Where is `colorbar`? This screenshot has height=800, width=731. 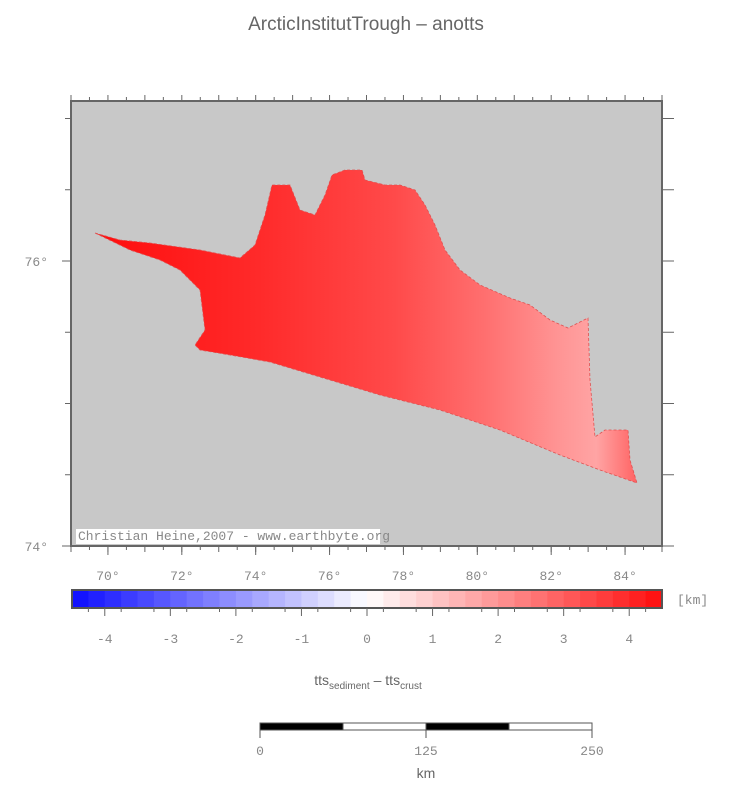 colorbar is located at coordinates (367, 599).